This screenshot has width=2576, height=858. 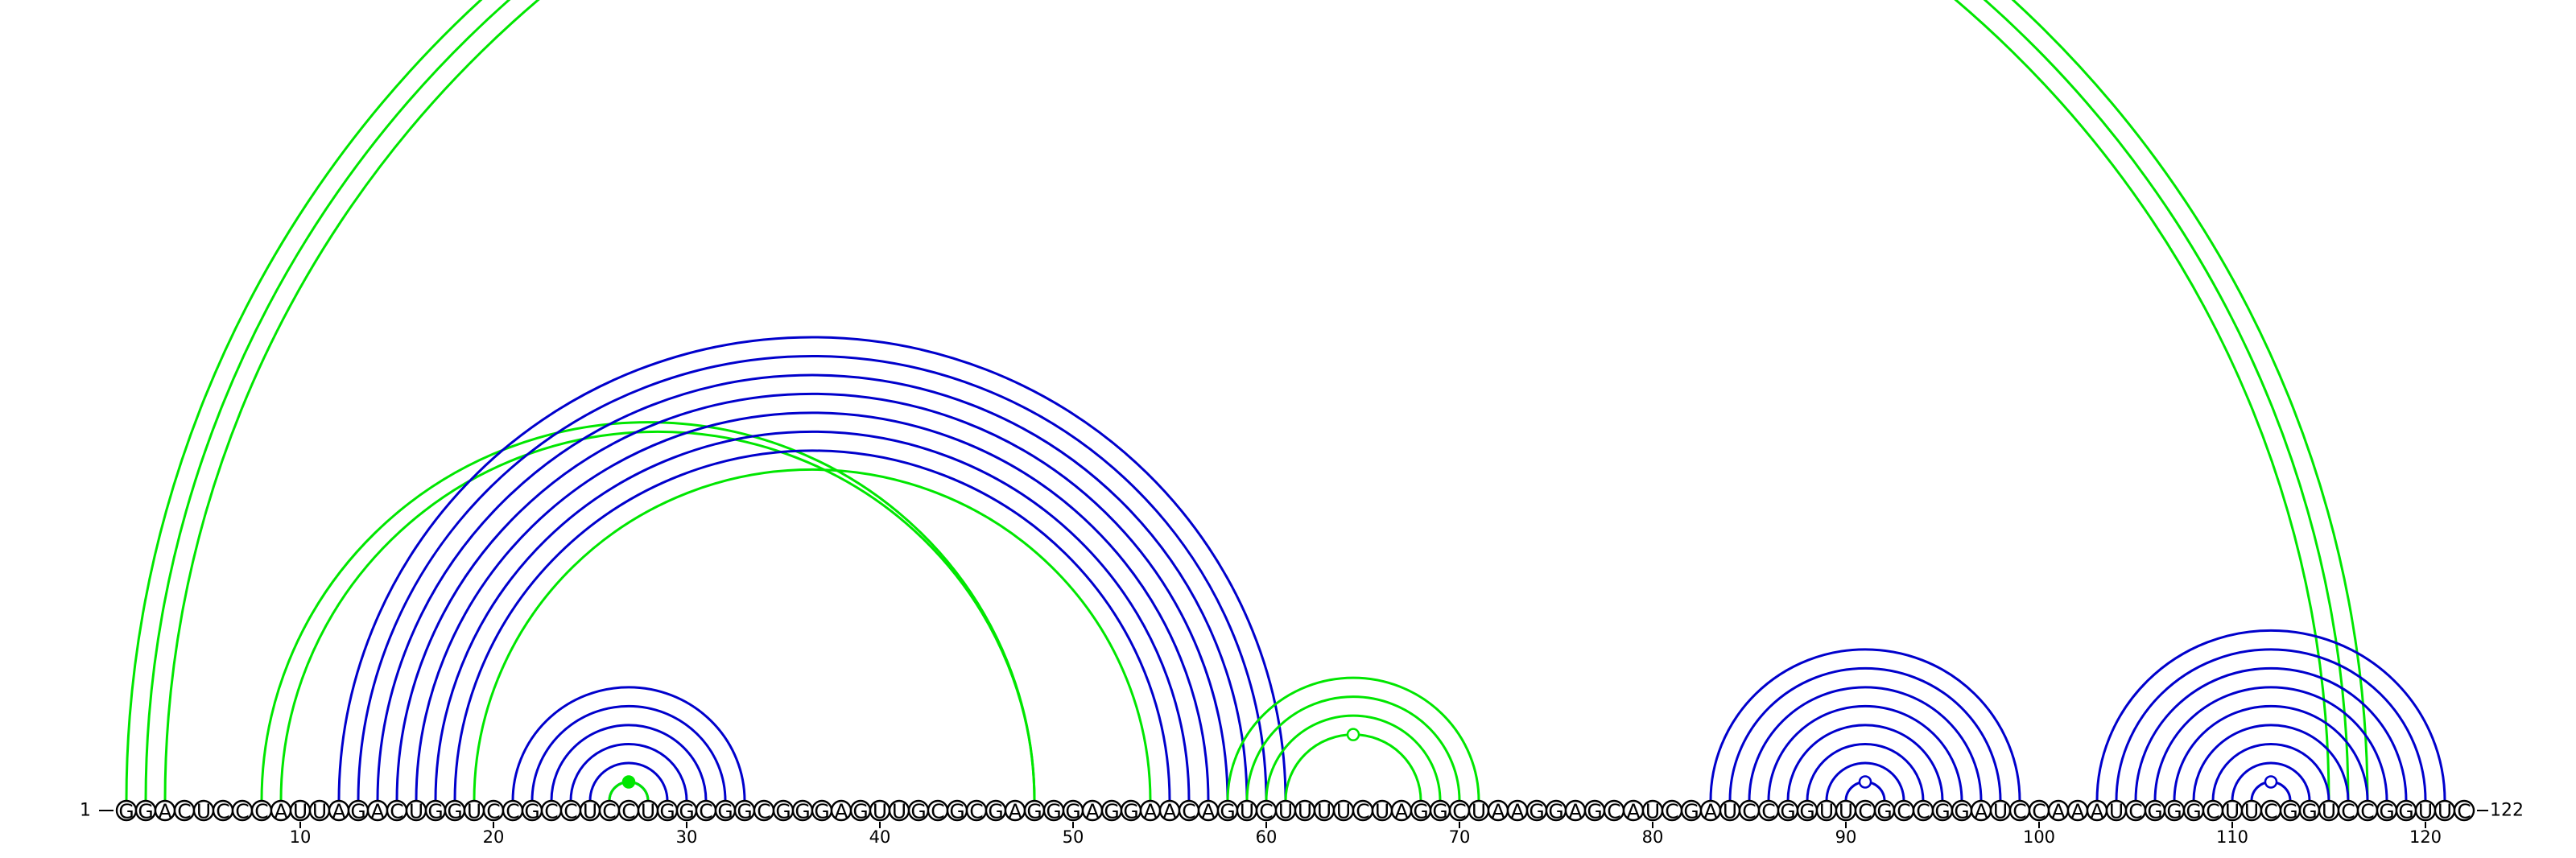 What do you see at coordinates (1460, 837) in the screenshot?
I see `tick-label: 70` at bounding box center [1460, 837].